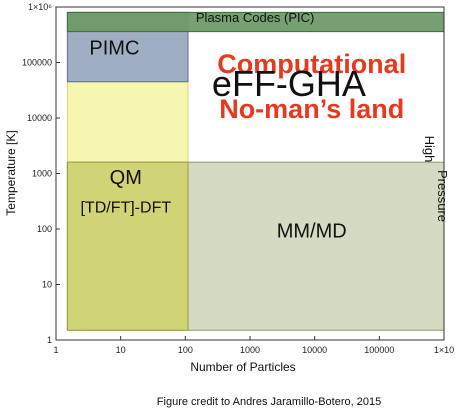 The width and height of the screenshot is (455, 413). What do you see at coordinates (40, 7) in the screenshot?
I see `y-tick-label: 1×10⁶` at bounding box center [40, 7].